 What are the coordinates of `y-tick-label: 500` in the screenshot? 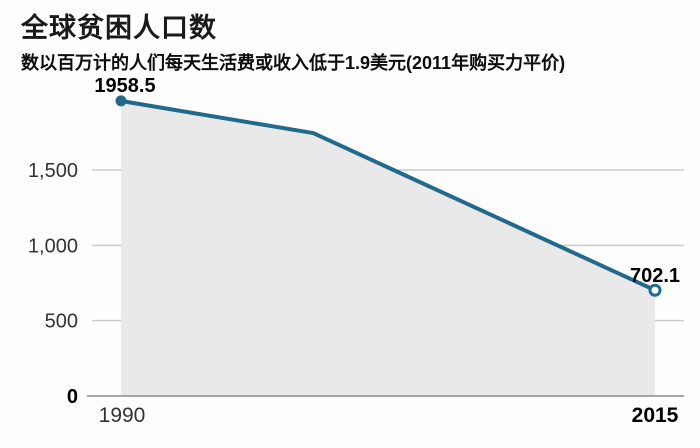 It's located at (61, 322).